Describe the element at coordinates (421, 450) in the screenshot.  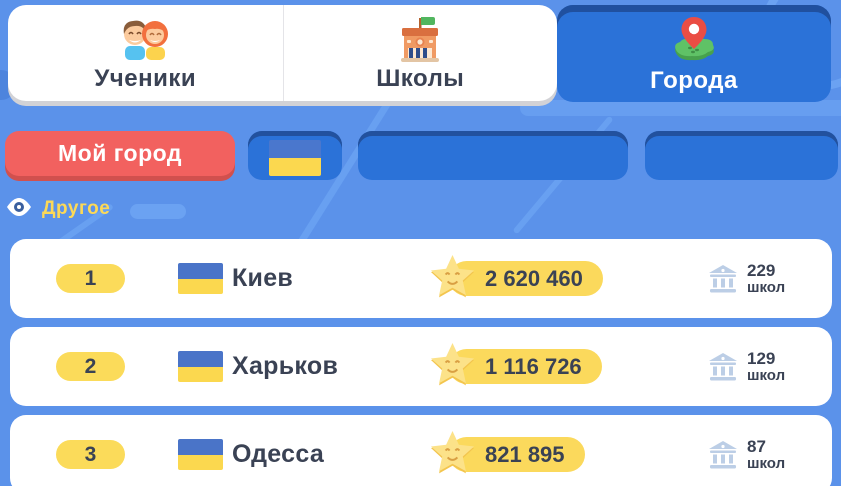
I see `table-row: 3 Одесса 821 895 87` at that location.